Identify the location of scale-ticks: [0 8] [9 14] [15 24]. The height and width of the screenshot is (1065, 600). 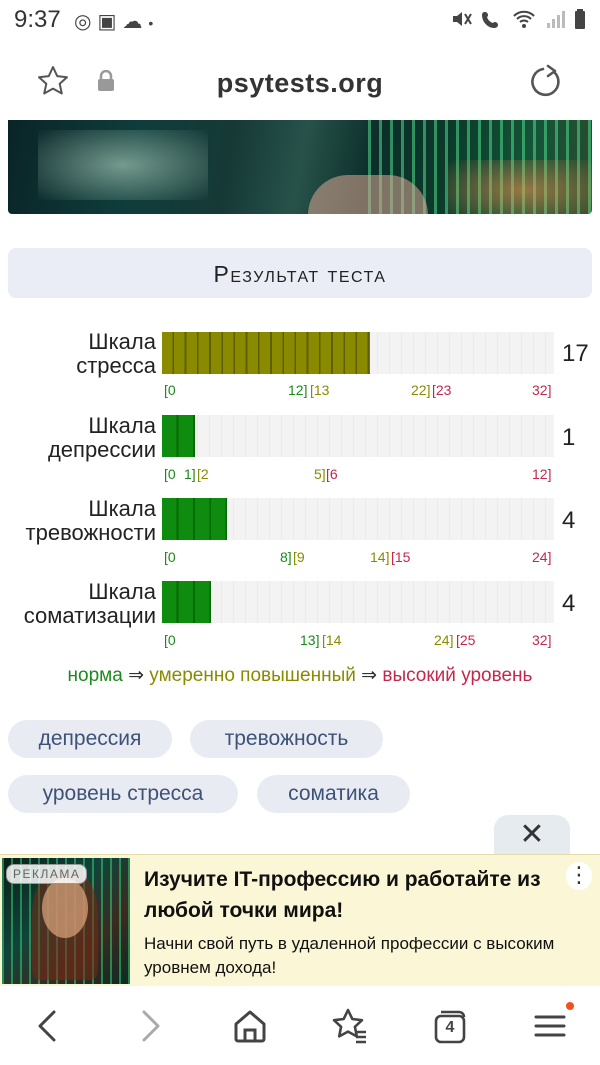
(358, 559).